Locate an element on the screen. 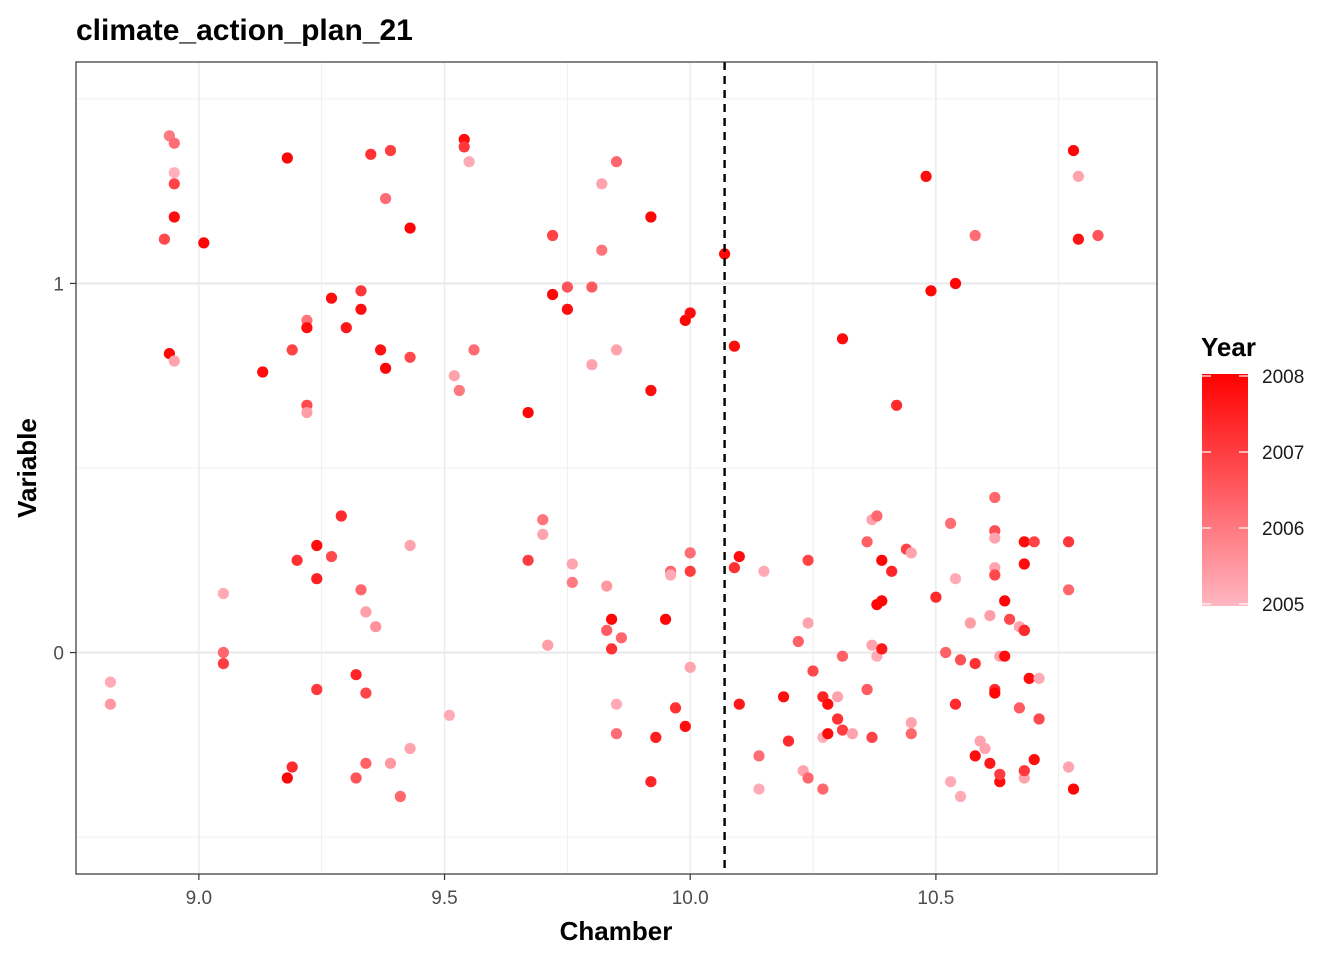 Image resolution: width=1344 pixels, height=960 pixels. x-tick-label: 9.0 is located at coordinates (199, 898).